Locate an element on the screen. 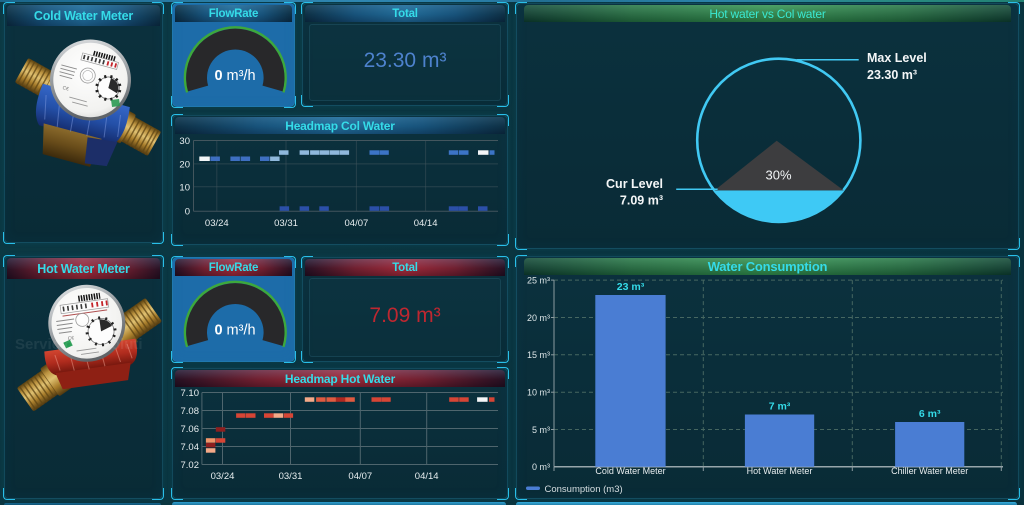  svg-text: 7.06 is located at coordinates (190, 429).